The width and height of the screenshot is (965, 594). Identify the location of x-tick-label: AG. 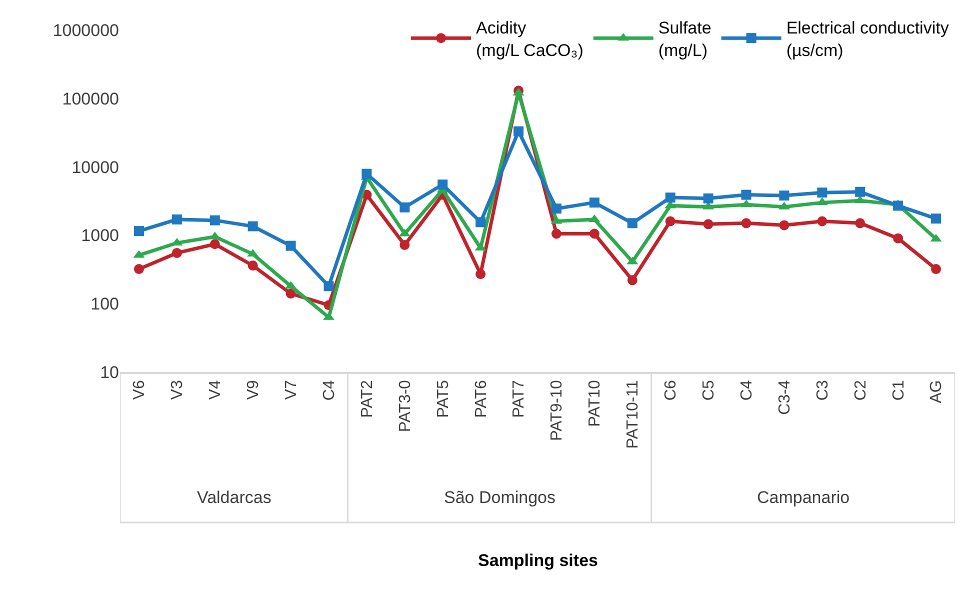
(937, 392).